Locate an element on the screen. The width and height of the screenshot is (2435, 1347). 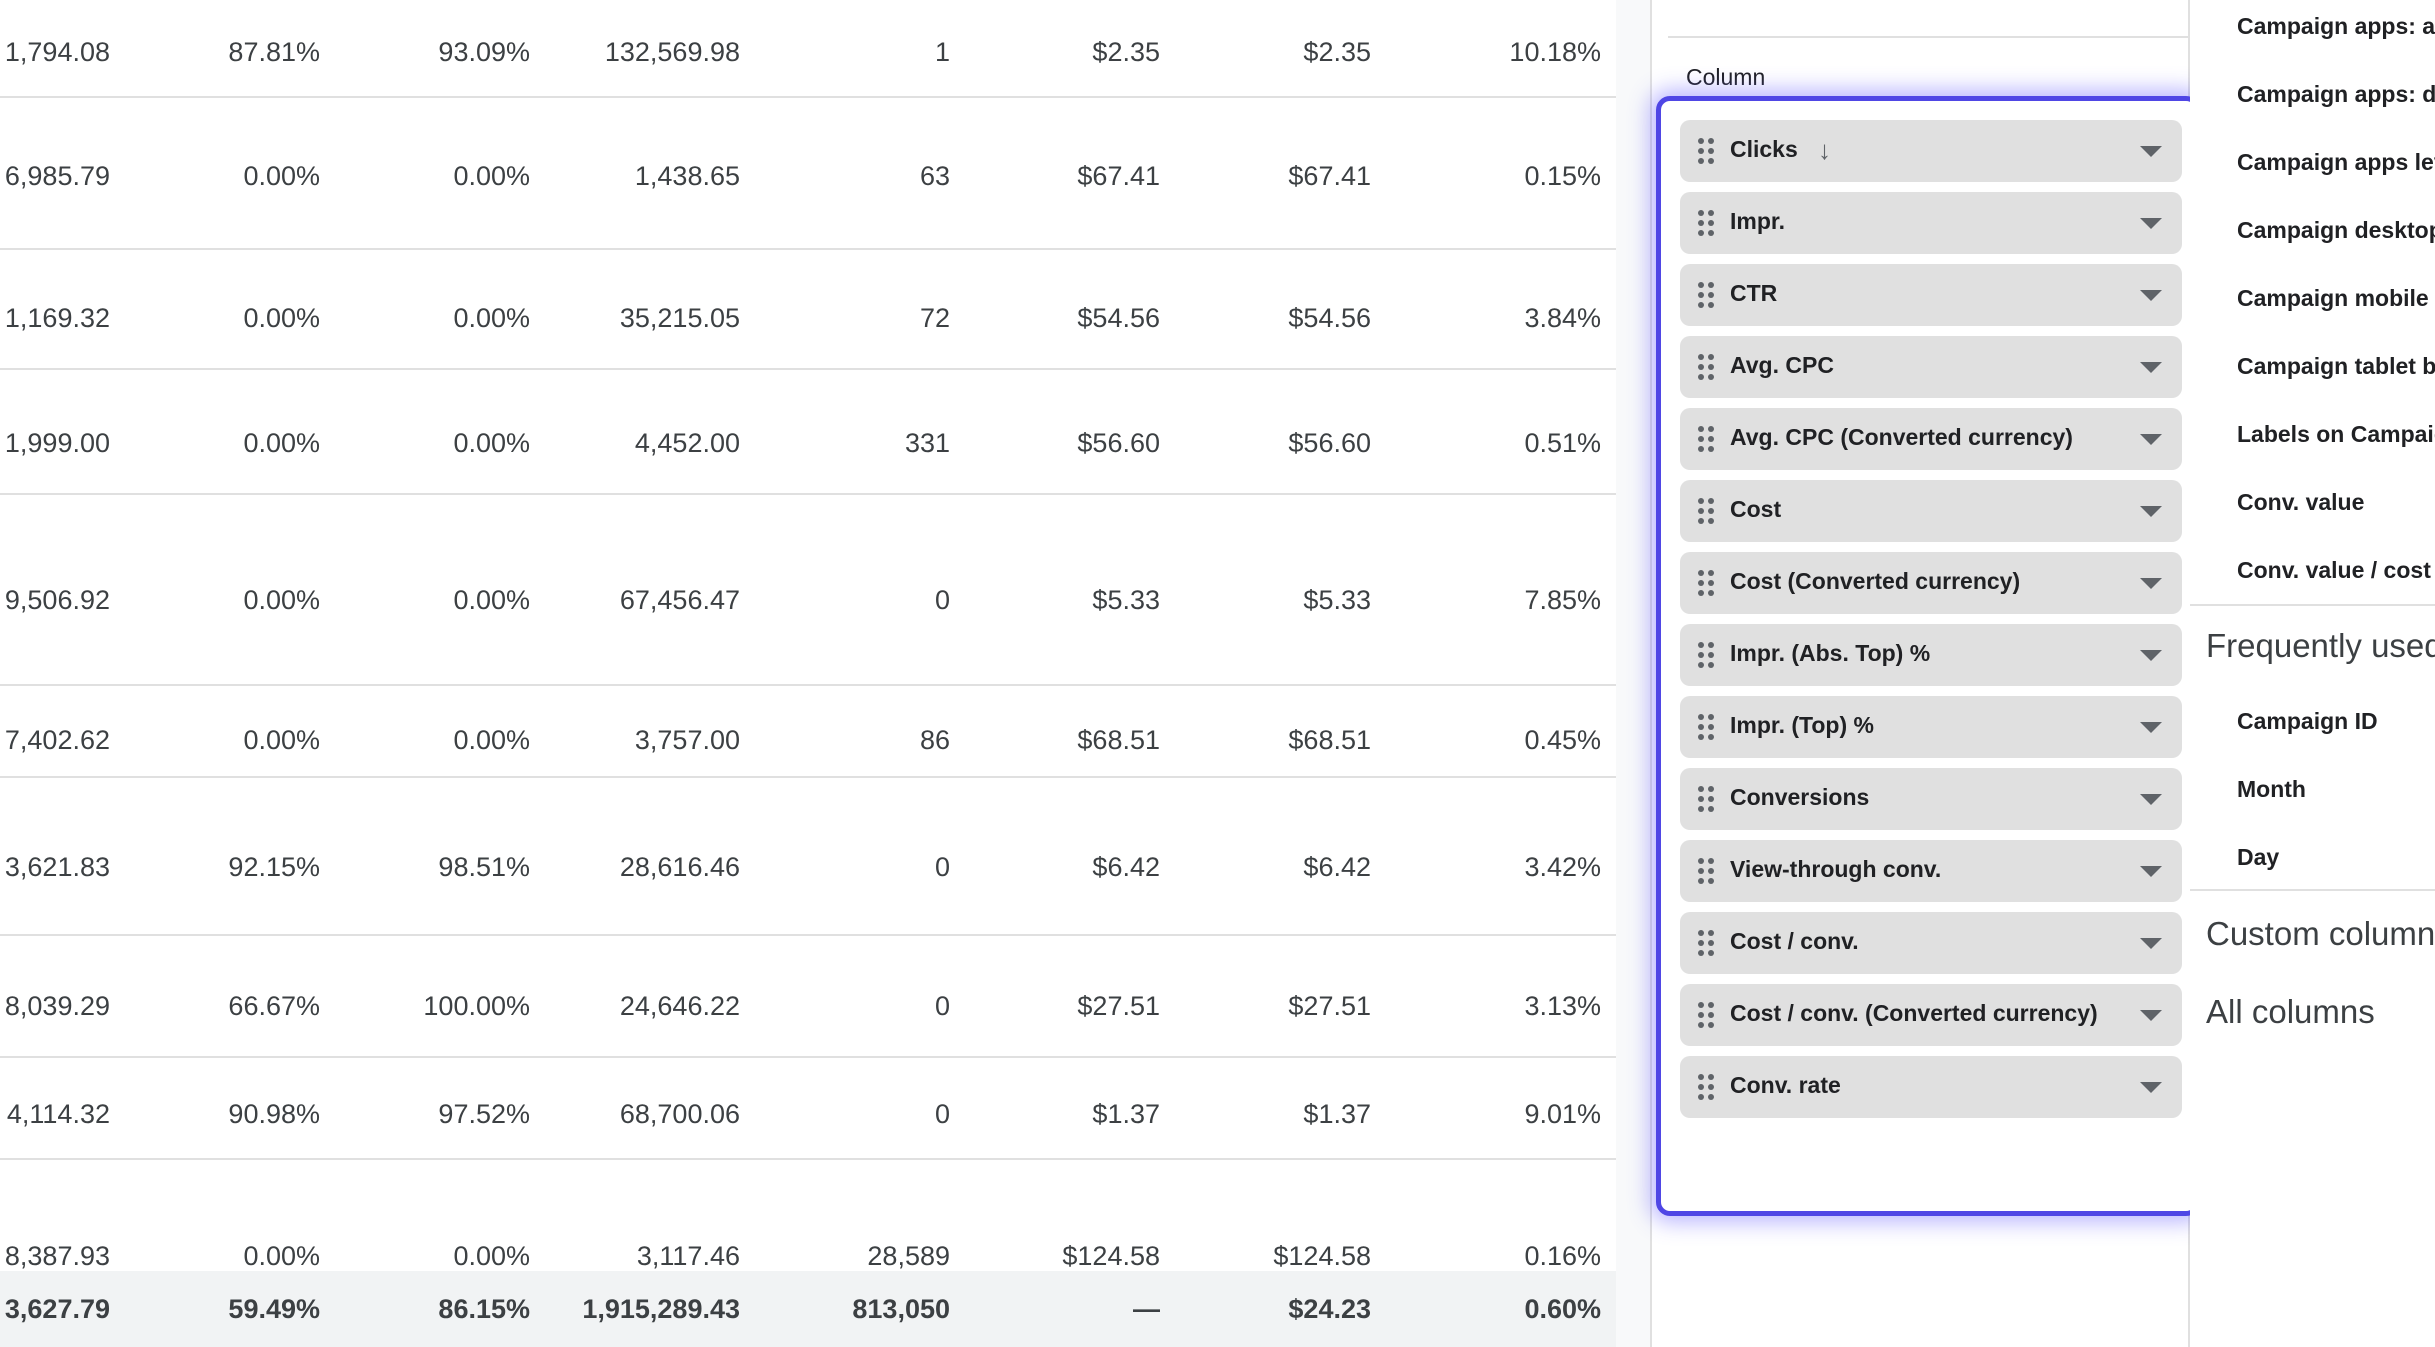
column-chip-conversions: Conversions is located at coordinates (1931, 799).